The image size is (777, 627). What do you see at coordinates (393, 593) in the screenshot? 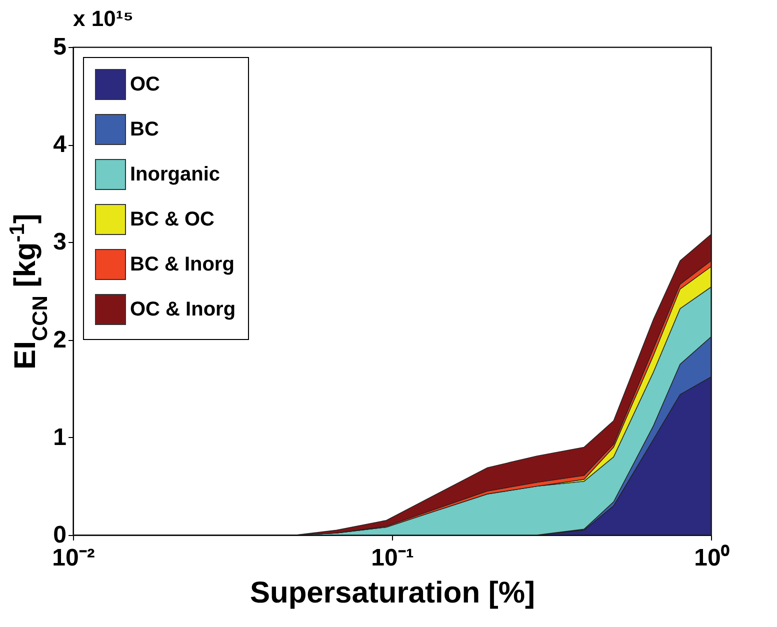
I see `x-axis-title: Supersaturation [%]` at bounding box center [393, 593].